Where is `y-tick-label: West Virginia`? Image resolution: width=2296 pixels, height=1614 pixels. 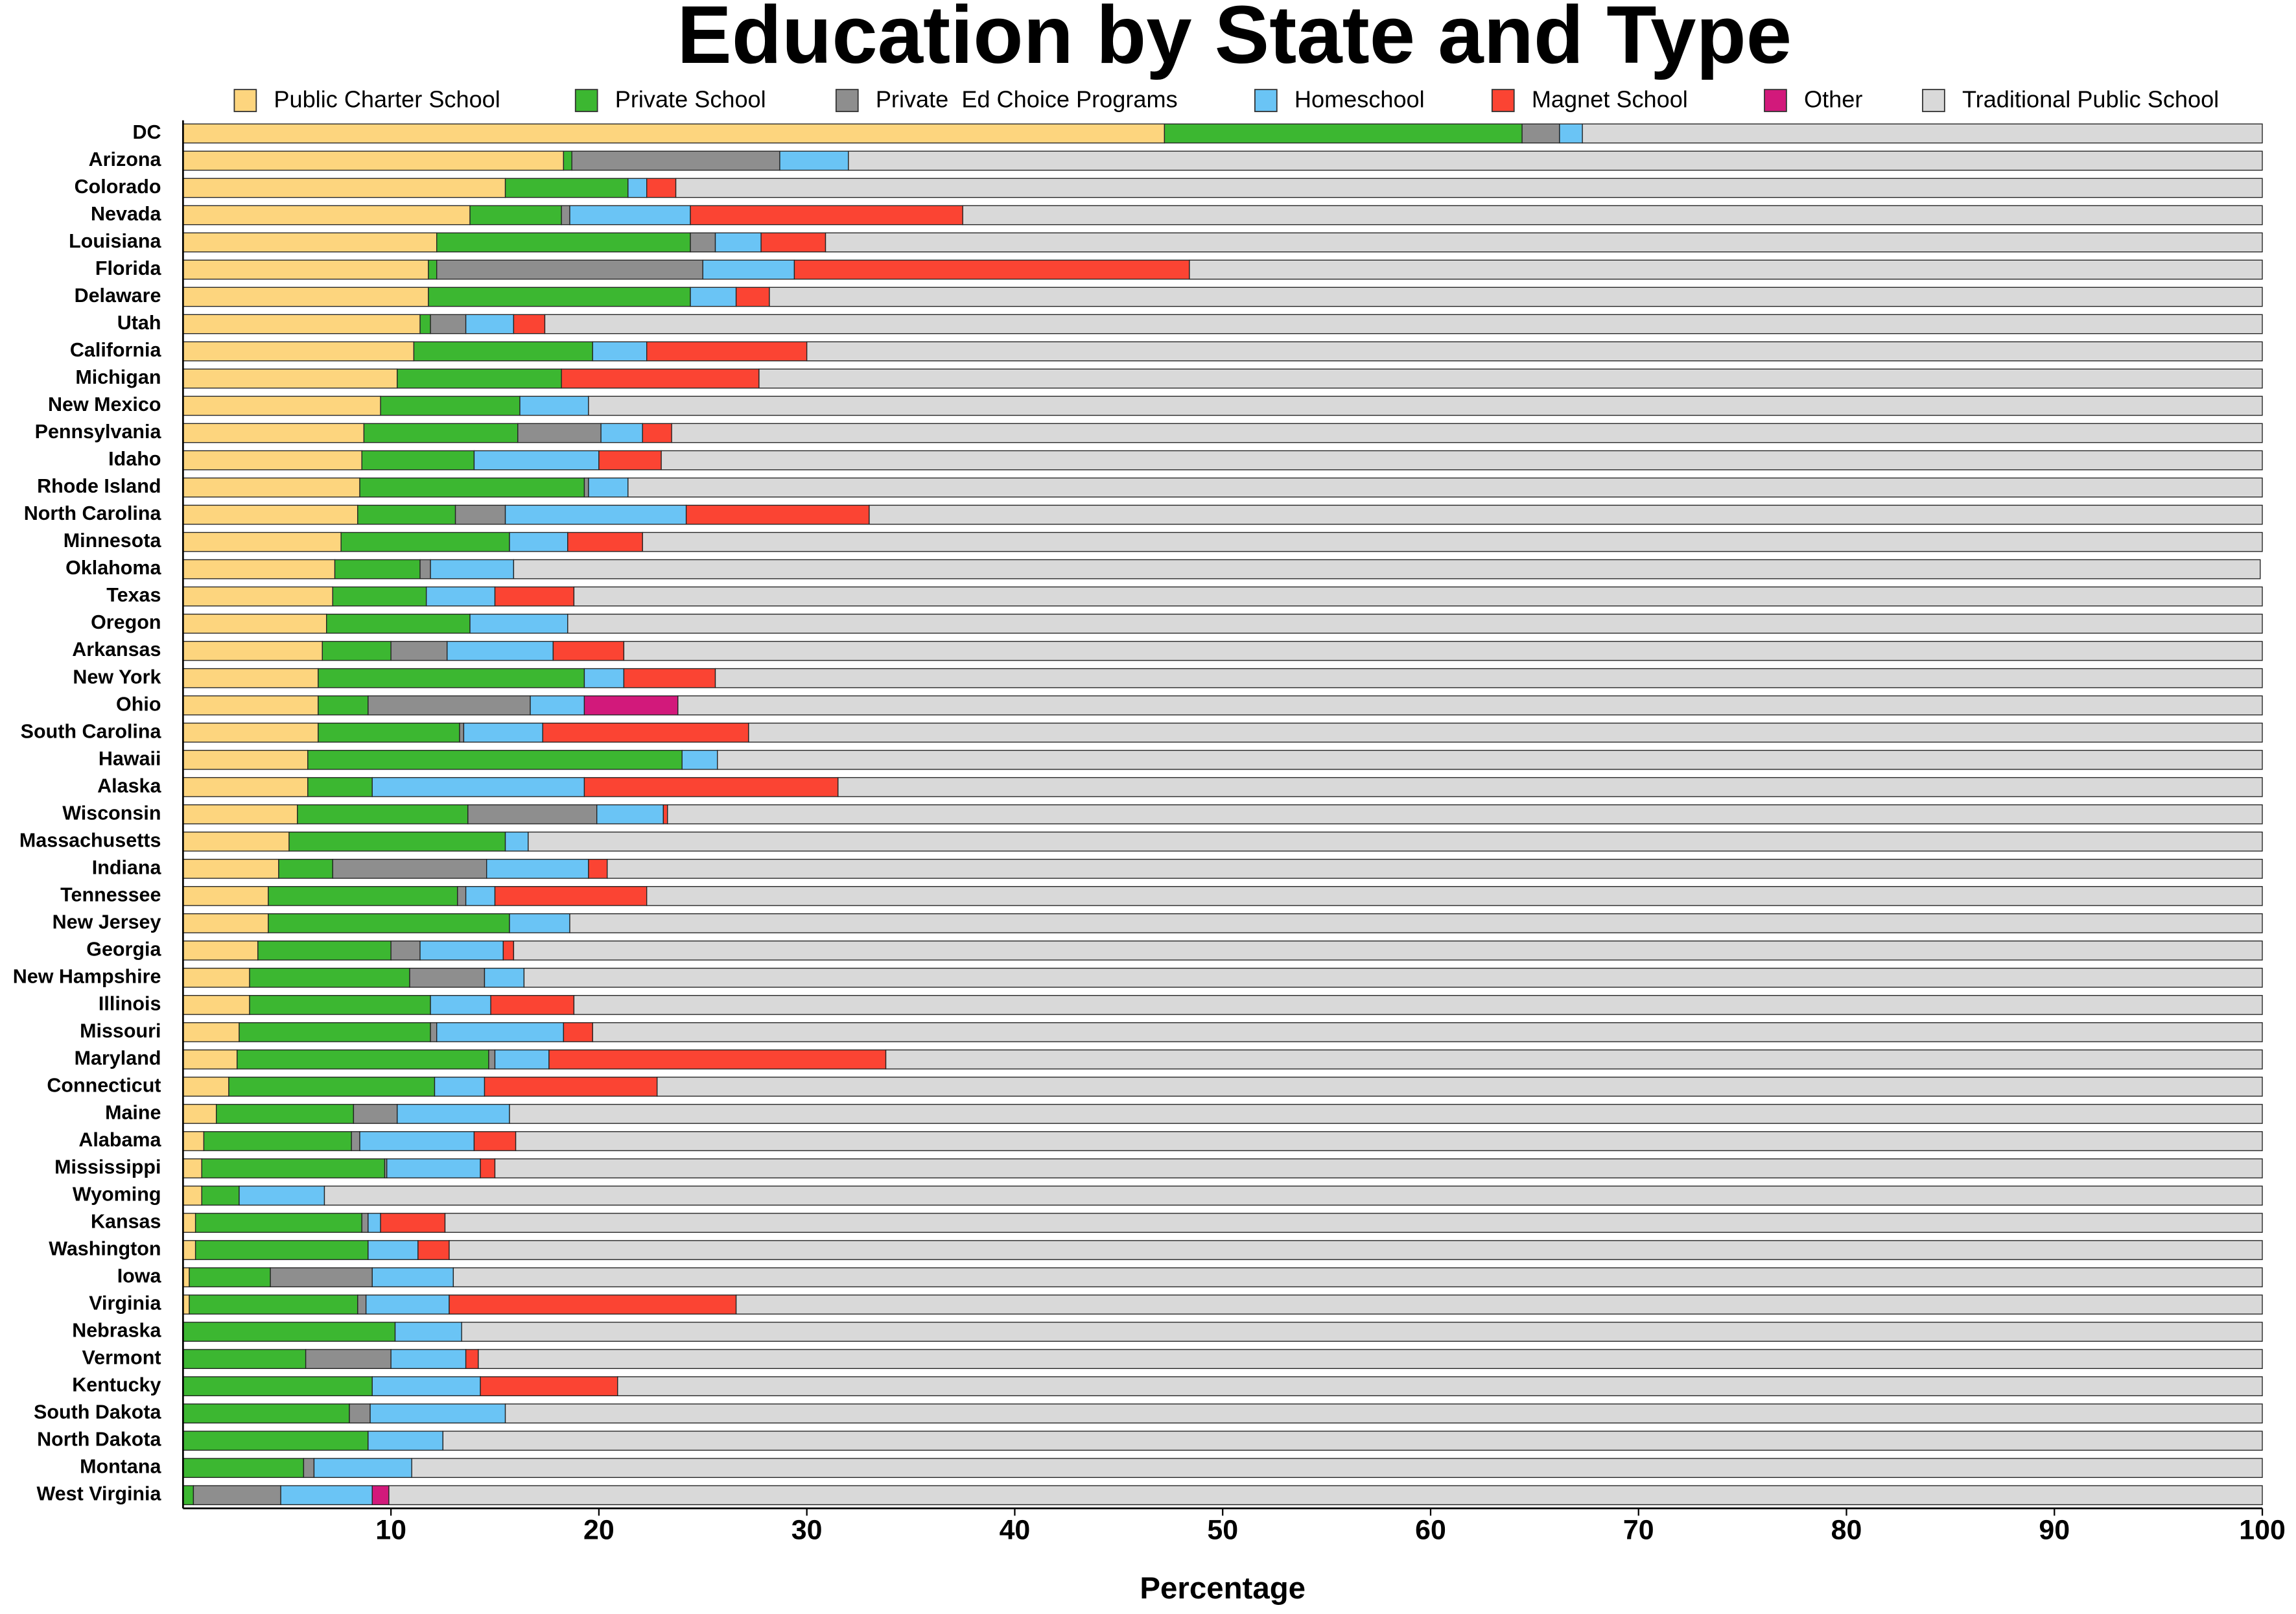 y-tick-label: West Virginia is located at coordinates (99, 1494).